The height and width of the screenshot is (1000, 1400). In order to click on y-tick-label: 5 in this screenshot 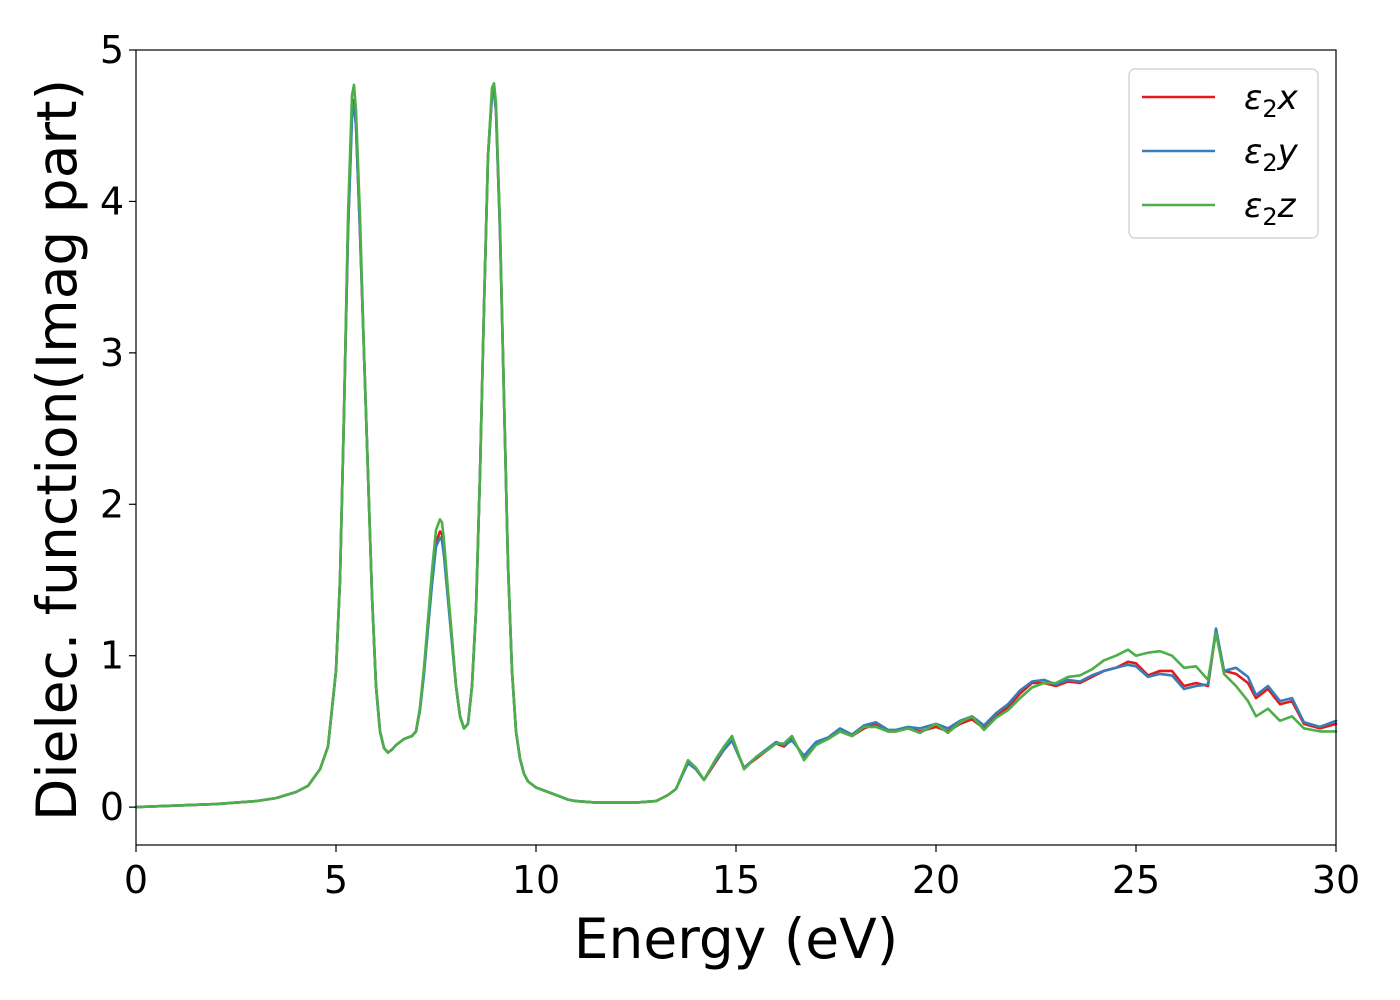, I will do `click(112, 50)`.